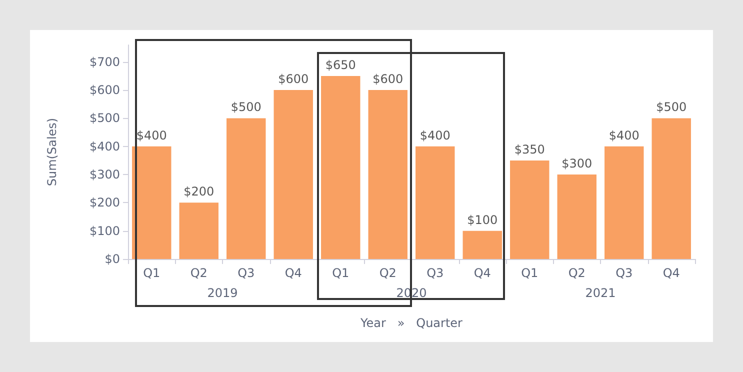  What do you see at coordinates (52, 152) in the screenshot?
I see `y-axis-title: Sum(Sales)` at bounding box center [52, 152].